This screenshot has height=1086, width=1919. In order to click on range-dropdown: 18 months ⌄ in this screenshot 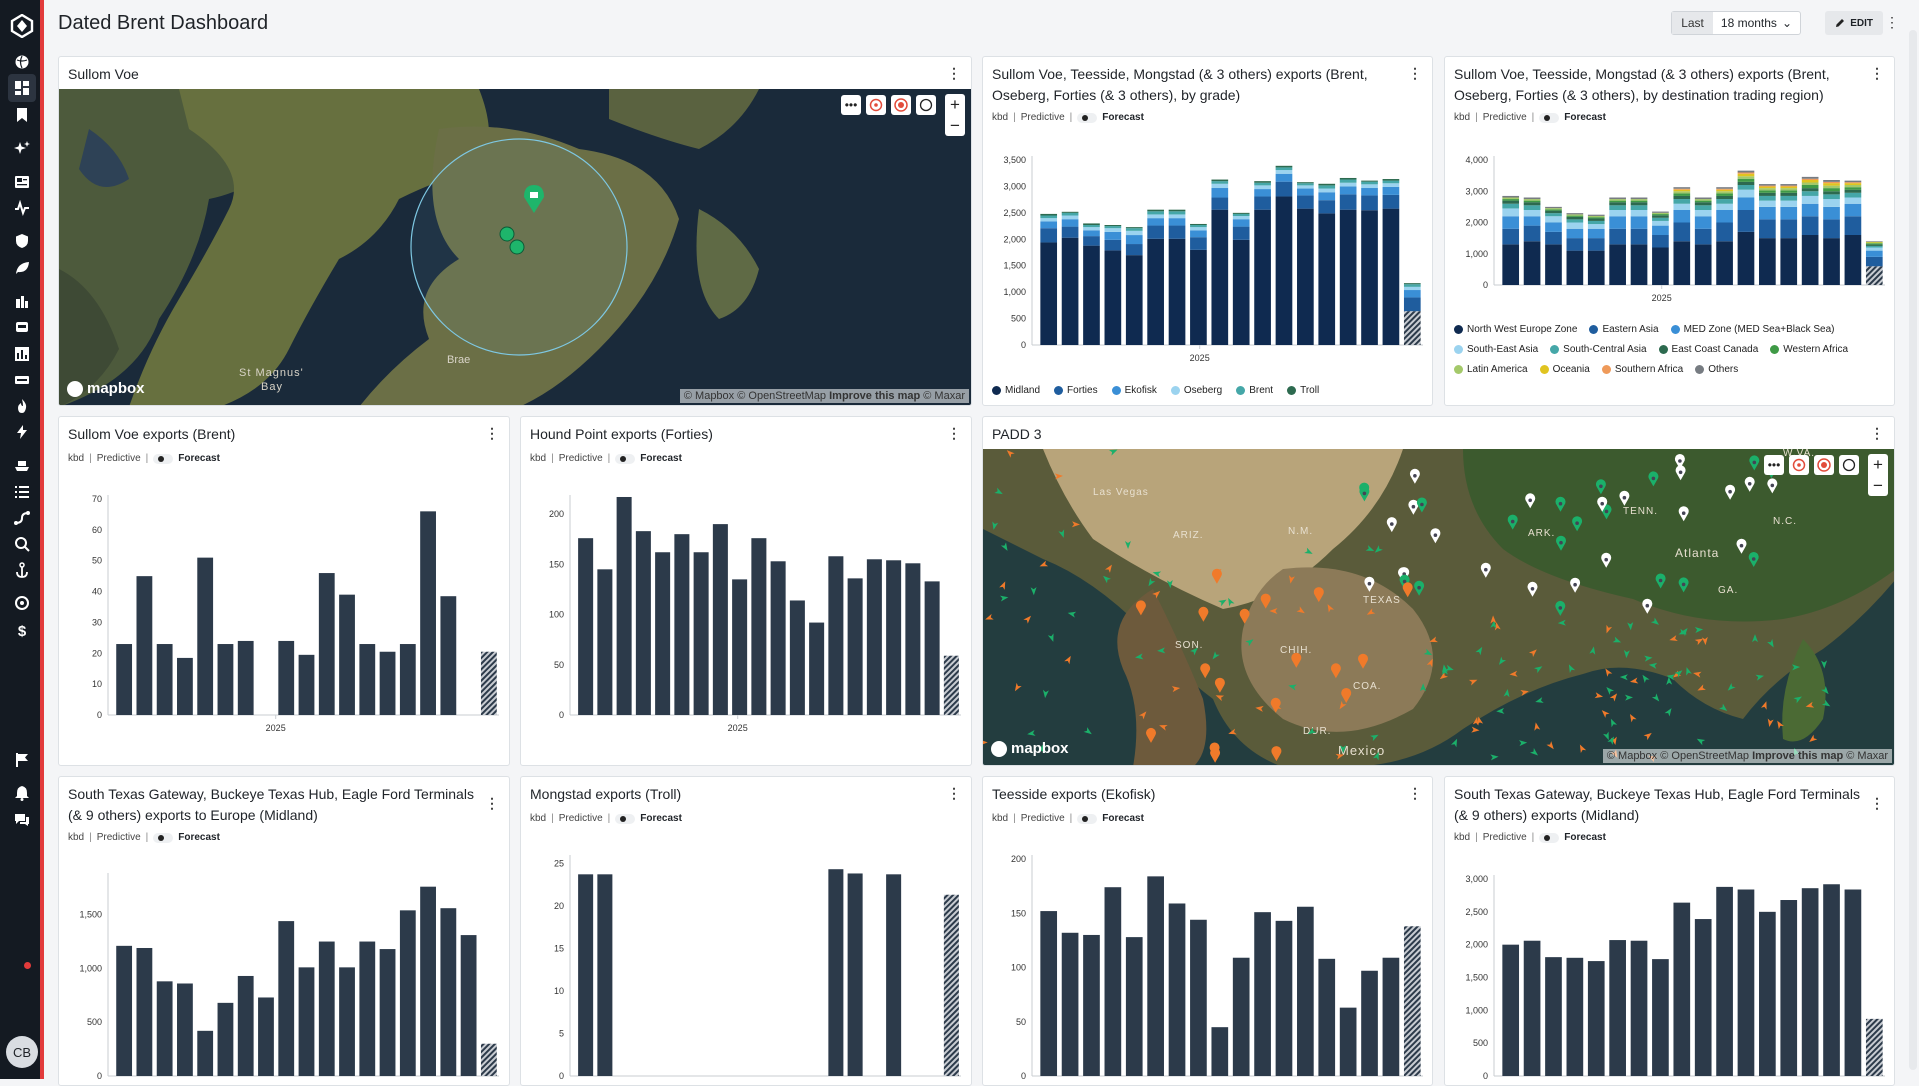, I will do `click(1756, 23)`.